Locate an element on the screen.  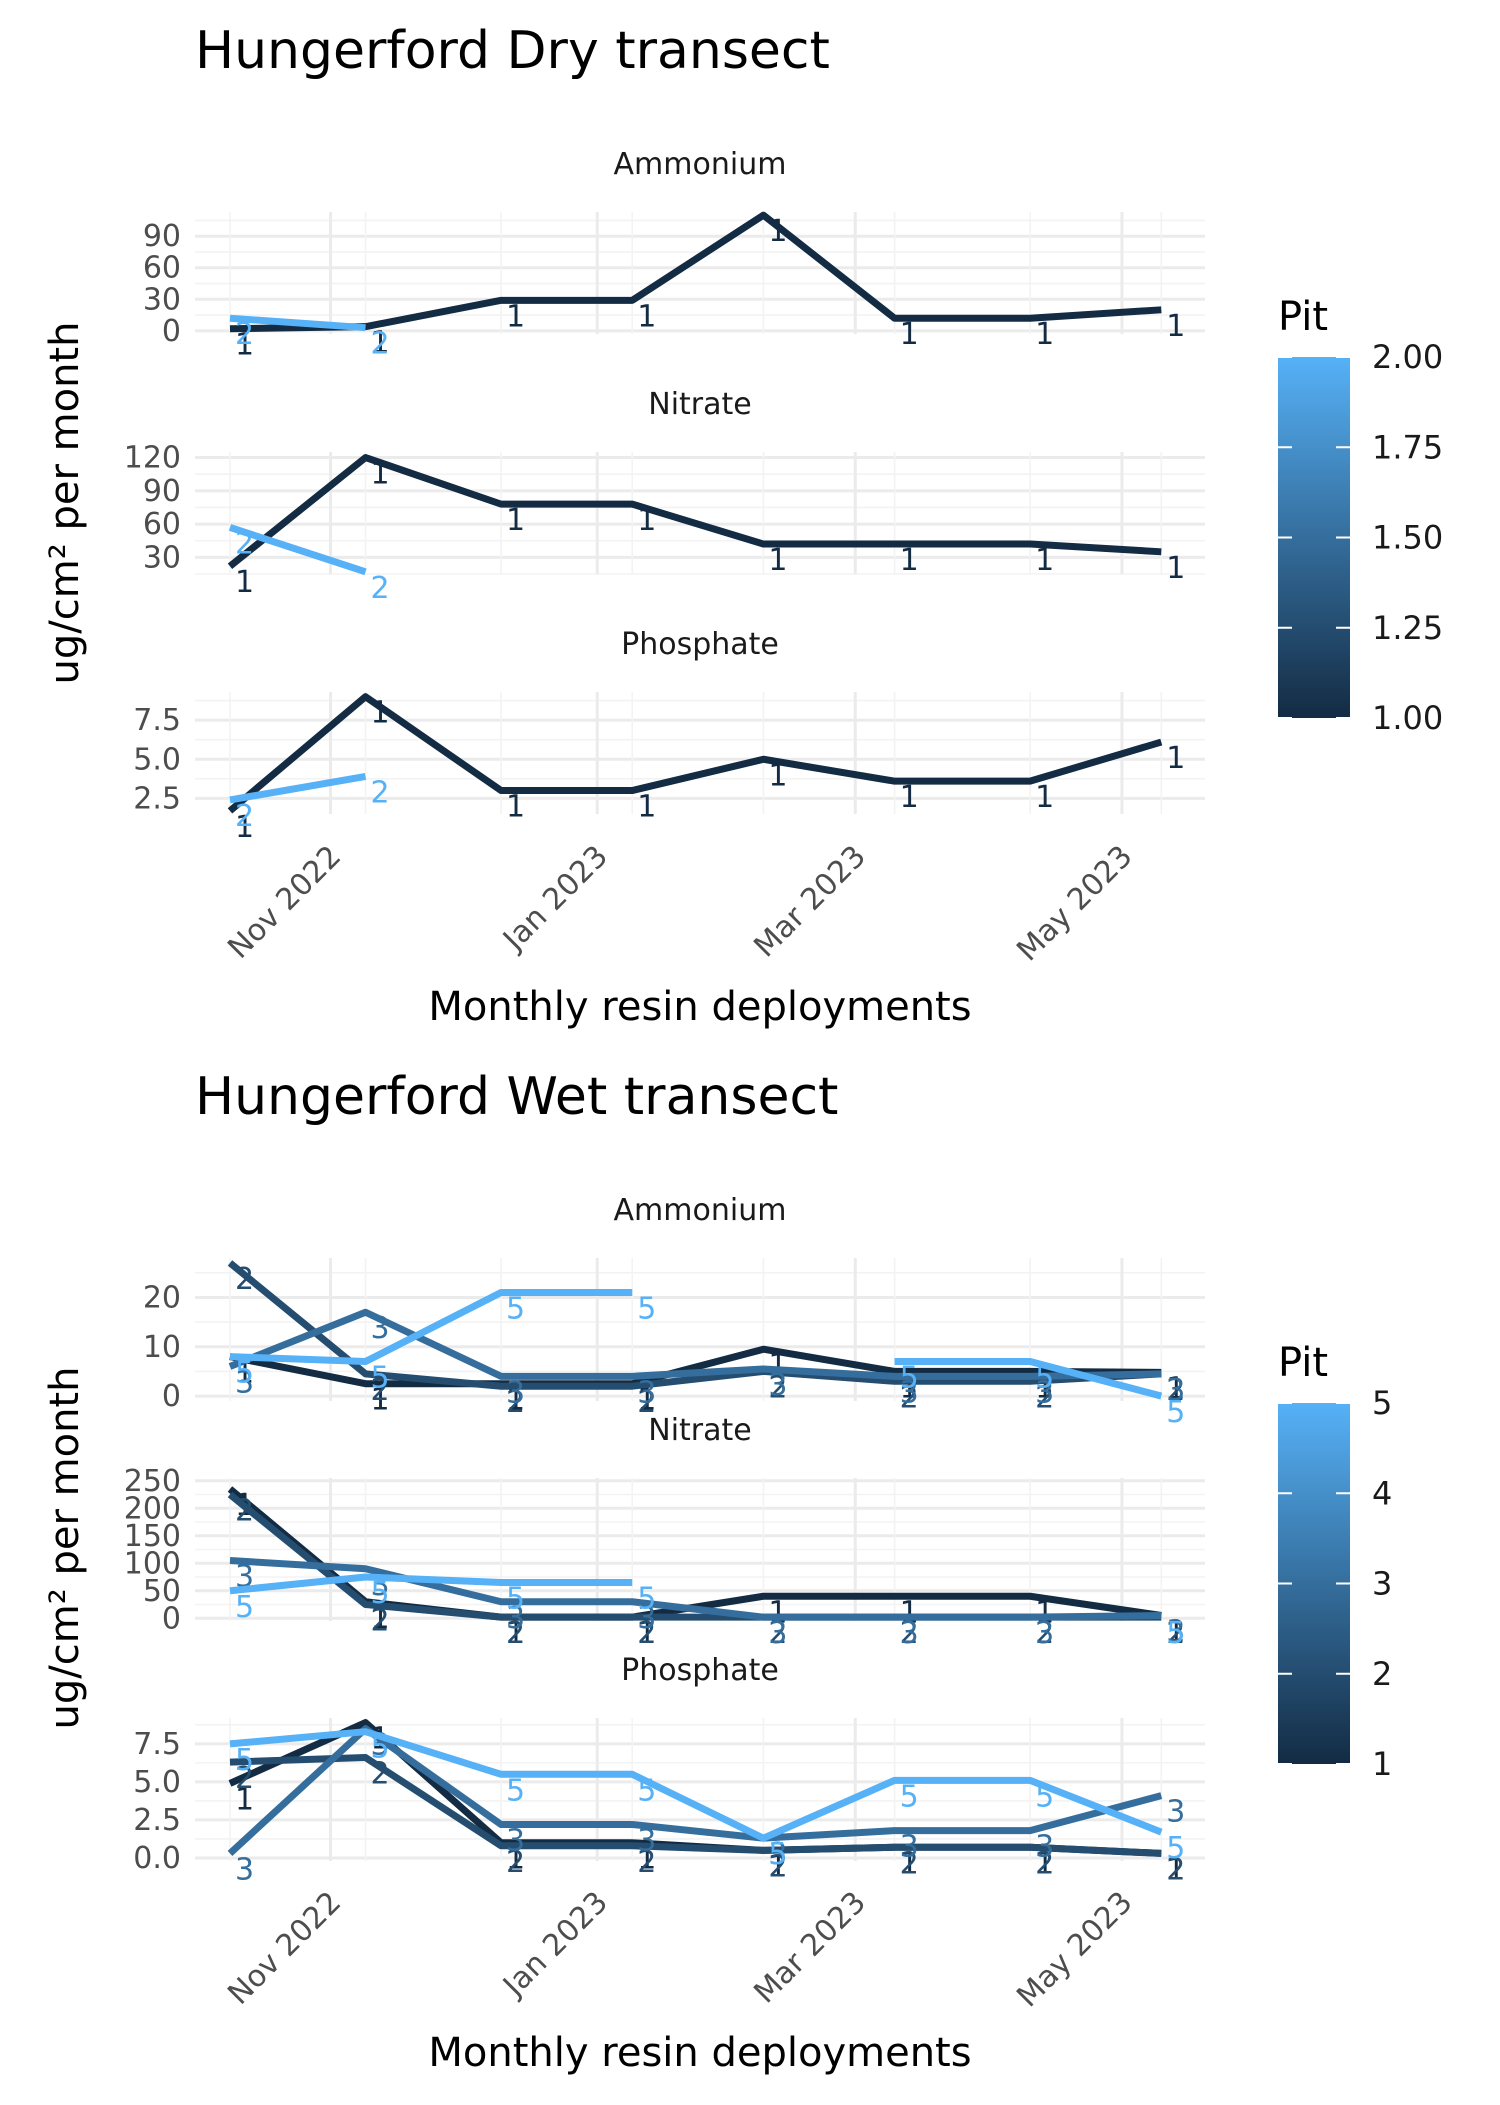
chart-title: Hungerford Dry transect is located at coordinates (512, 51).